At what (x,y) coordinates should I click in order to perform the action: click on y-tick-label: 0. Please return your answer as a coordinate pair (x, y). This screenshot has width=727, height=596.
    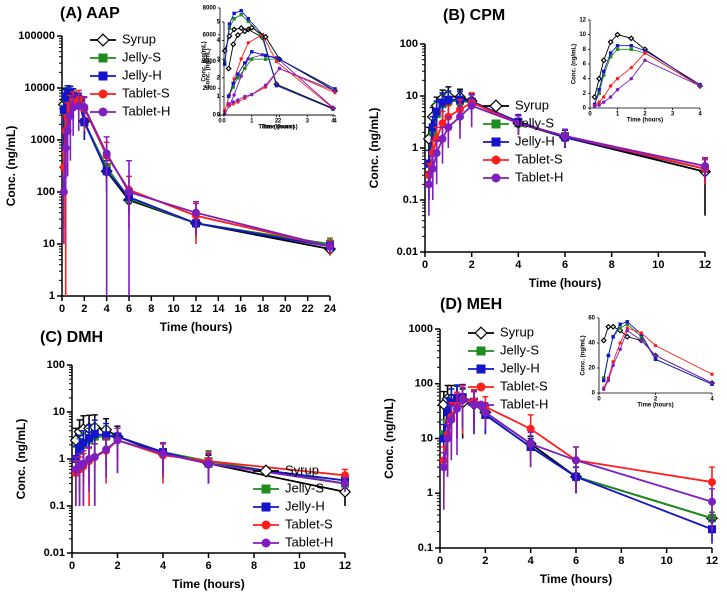
    Looking at the image, I should click on (585, 109).